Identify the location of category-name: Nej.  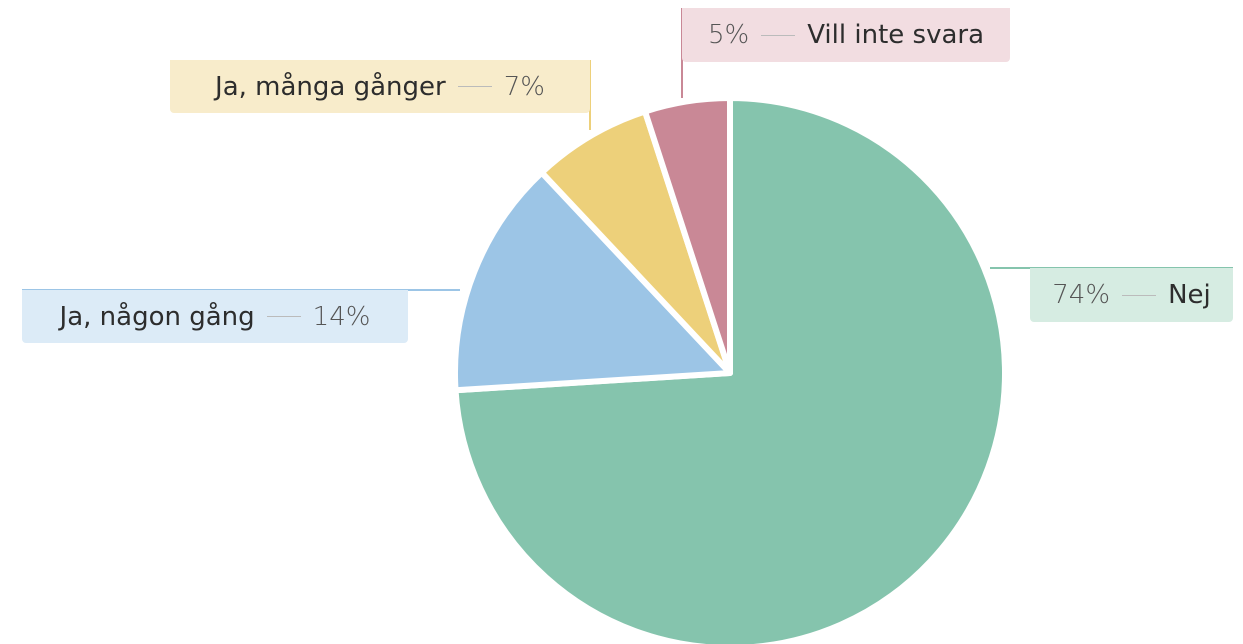
(1189, 295).